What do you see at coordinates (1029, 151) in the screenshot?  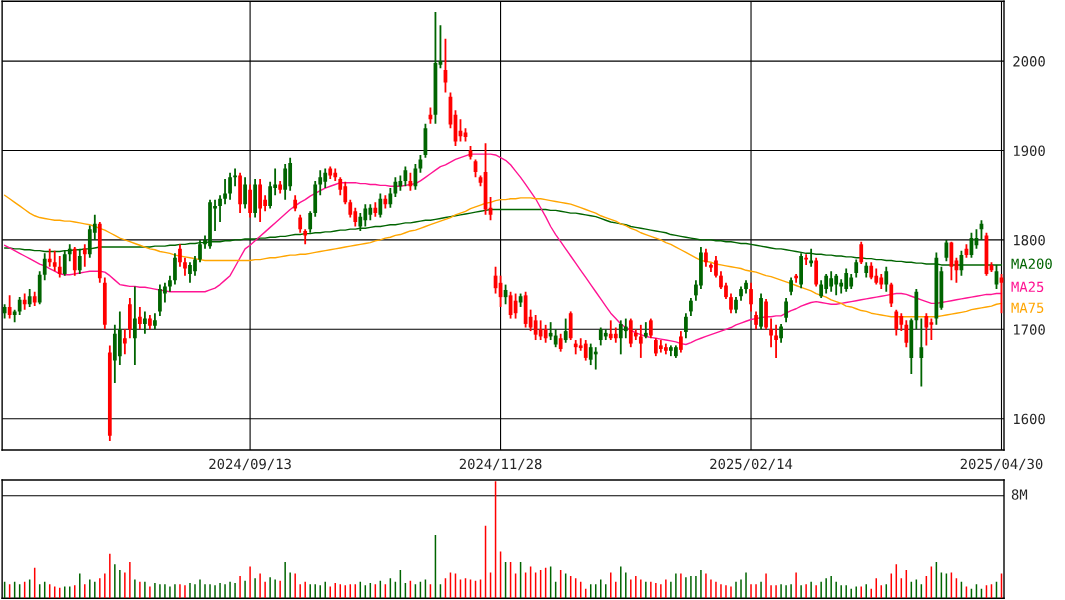 I see `y-tick-label: 1900` at bounding box center [1029, 151].